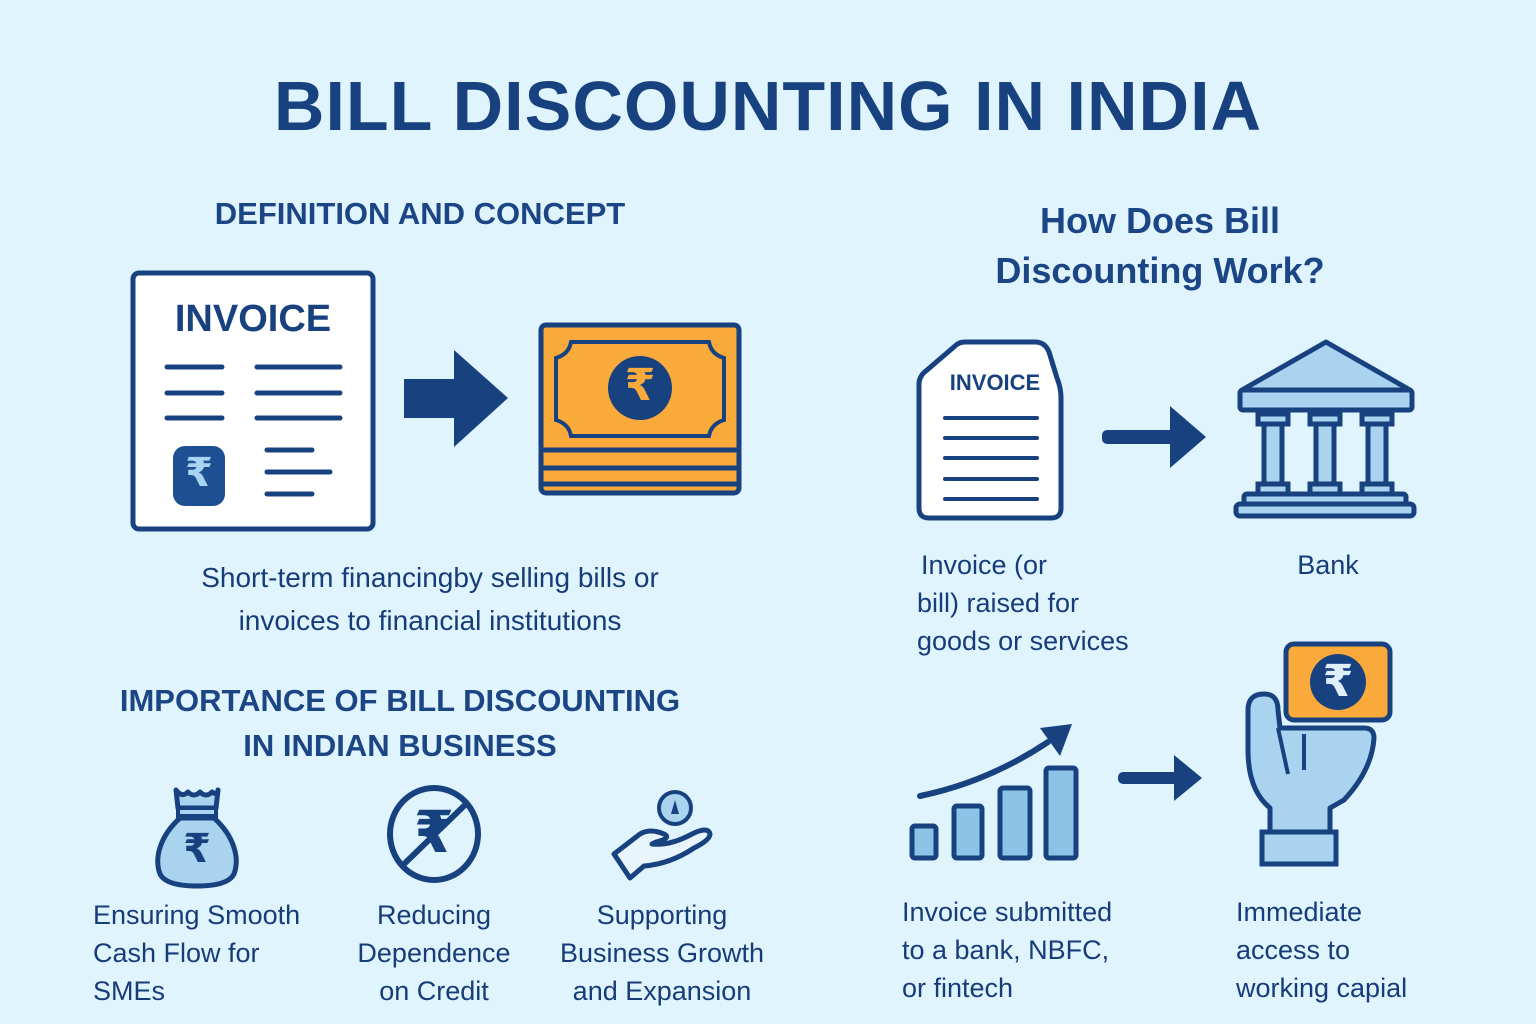 The image size is (1536, 1024). Describe the element at coordinates (1319, 753) in the screenshot. I see `hand-holding-rupee-icon: ₹` at that location.